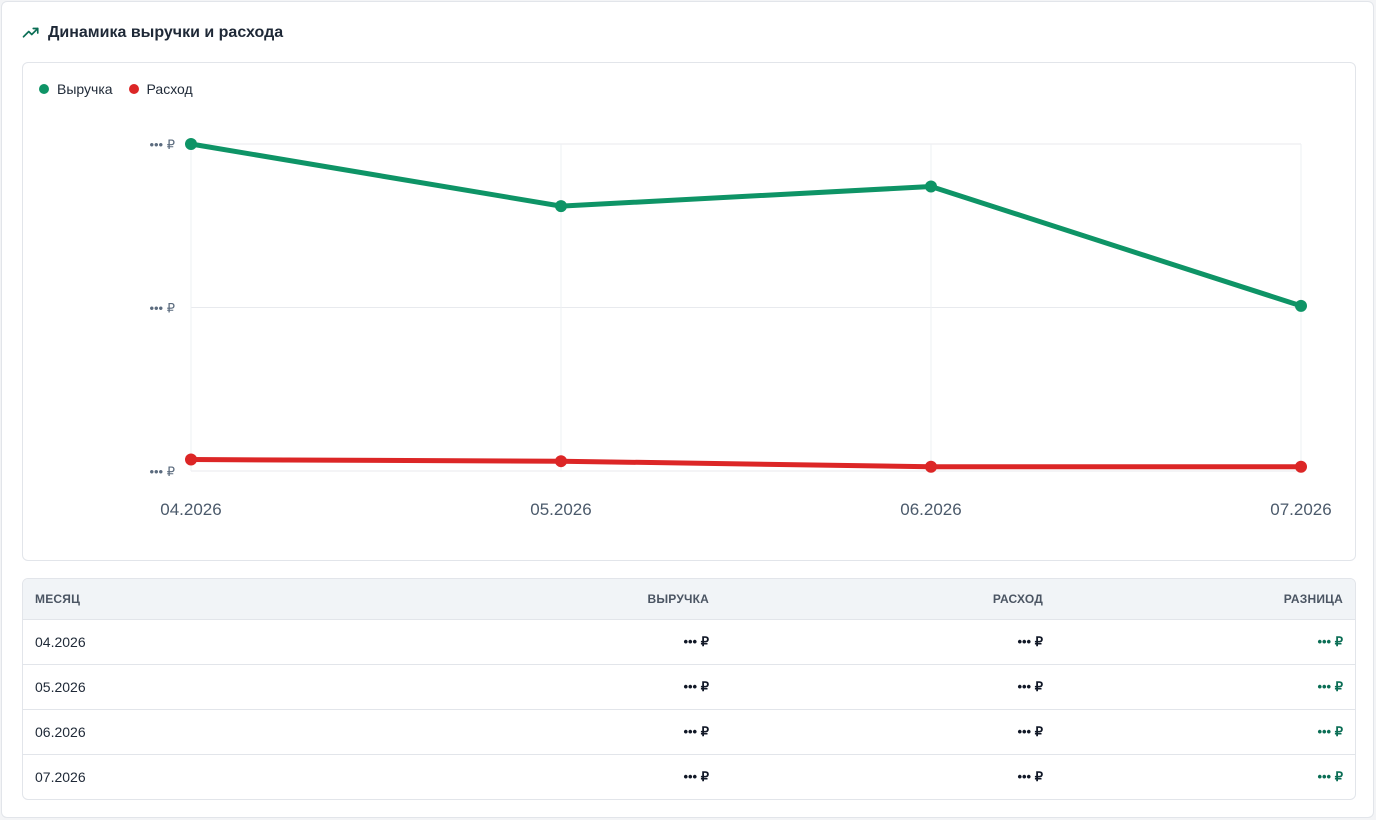 The height and width of the screenshot is (820, 1376). Describe the element at coordinates (31, 33) in the screenshot. I see `trending-up-icon` at that location.